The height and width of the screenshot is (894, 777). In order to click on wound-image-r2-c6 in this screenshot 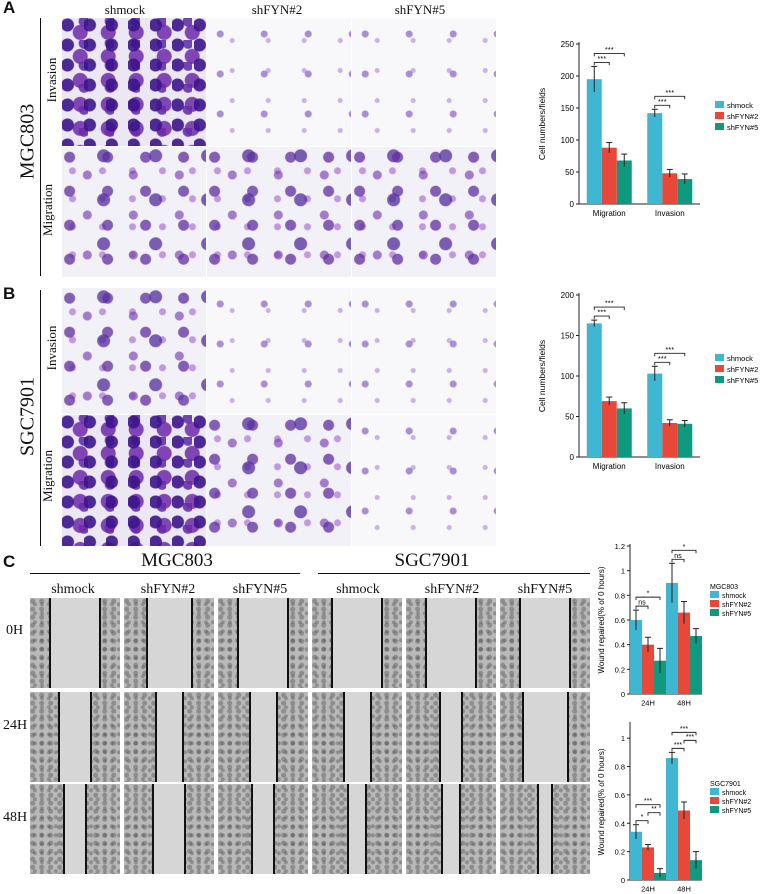, I will do `click(545, 737)`.